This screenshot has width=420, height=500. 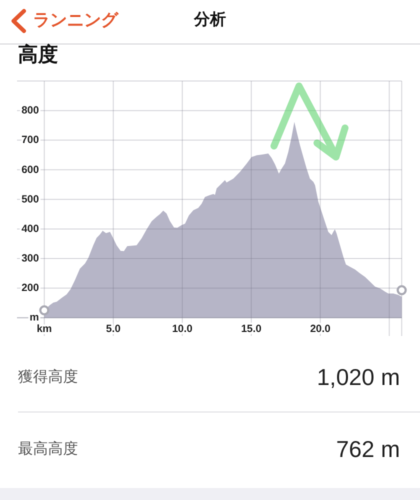 What do you see at coordinates (38, 54) in the screenshot?
I see `chart-title: 高度` at bounding box center [38, 54].